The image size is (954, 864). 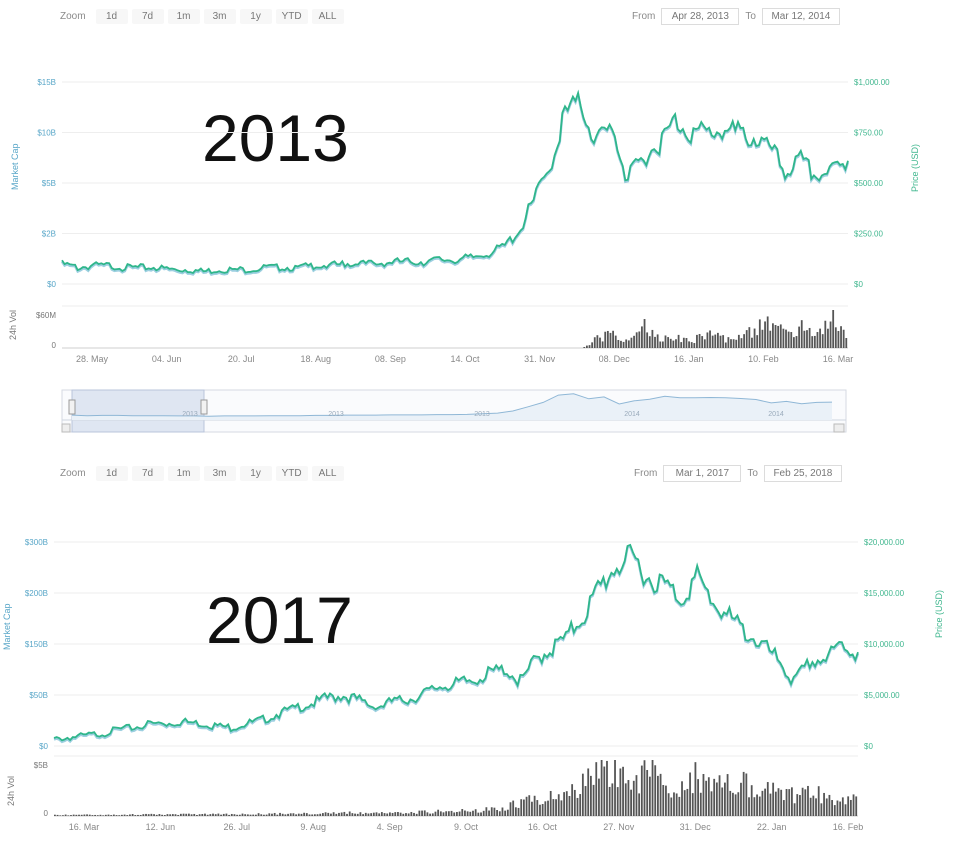 I want to click on zoom-toolbar: Zoom 1d 7d 1m 3m 1y YTD ALL, so click(x=204, y=473).